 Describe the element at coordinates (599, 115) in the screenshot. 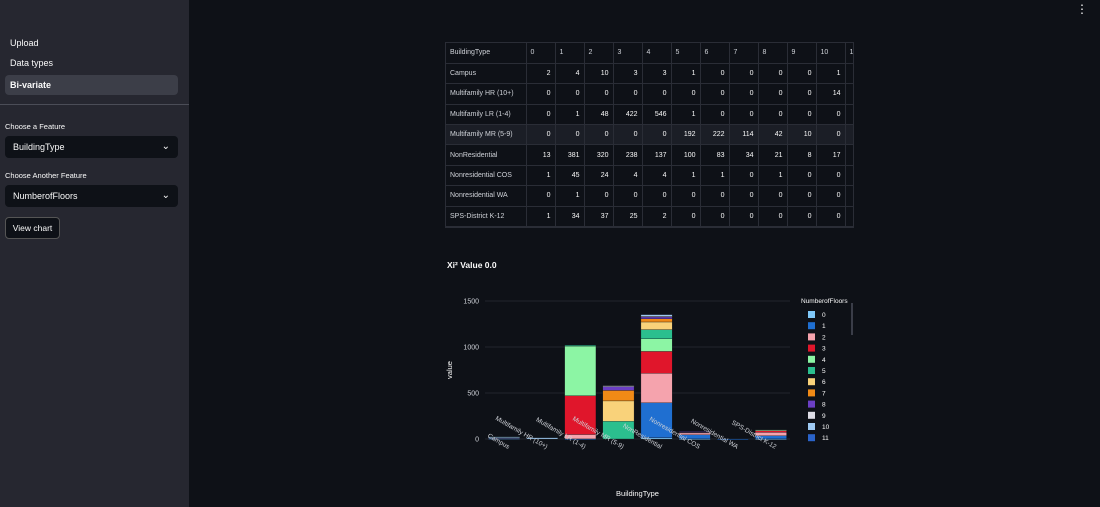

I see `table-cell: 48` at that location.